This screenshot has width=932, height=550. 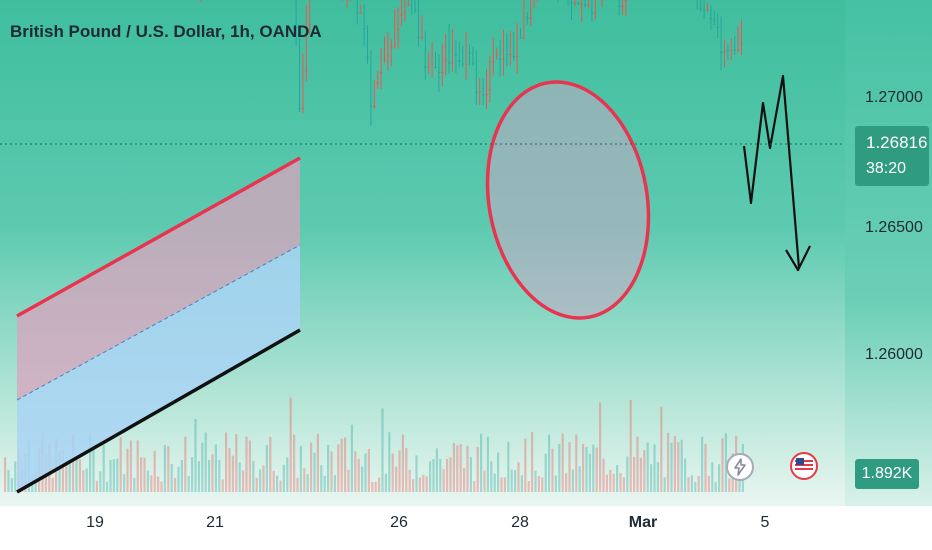 I want to click on lightning-icon, so click(x=740, y=467).